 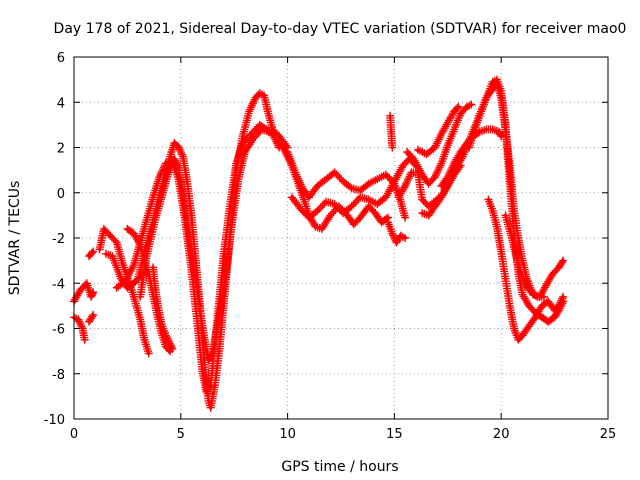 I want to click on y-tick-label: 0, so click(x=61, y=194).